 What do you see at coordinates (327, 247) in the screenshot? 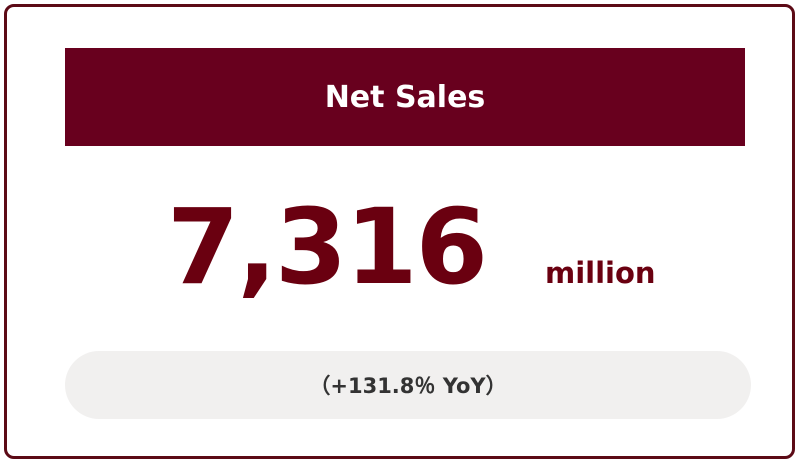
I see `kpi-value: 7,316` at bounding box center [327, 247].